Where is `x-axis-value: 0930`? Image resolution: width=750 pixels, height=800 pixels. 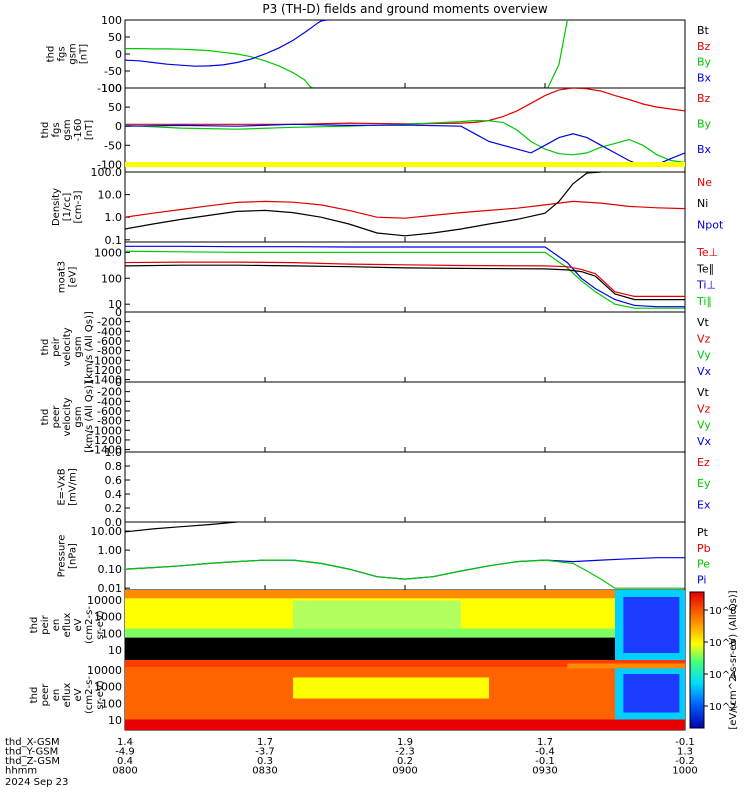 x-axis-value: 0930 is located at coordinates (544, 771).